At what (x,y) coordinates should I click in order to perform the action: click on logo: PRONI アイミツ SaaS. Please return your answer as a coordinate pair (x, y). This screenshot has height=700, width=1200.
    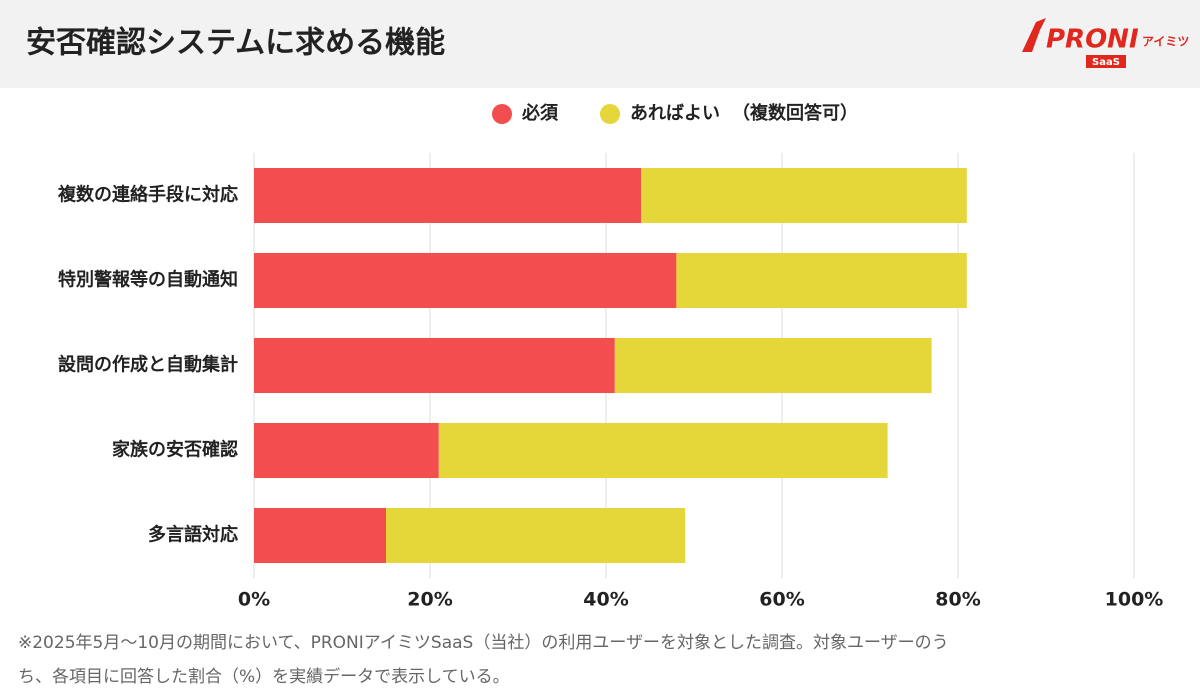
    Looking at the image, I should click on (1105, 43).